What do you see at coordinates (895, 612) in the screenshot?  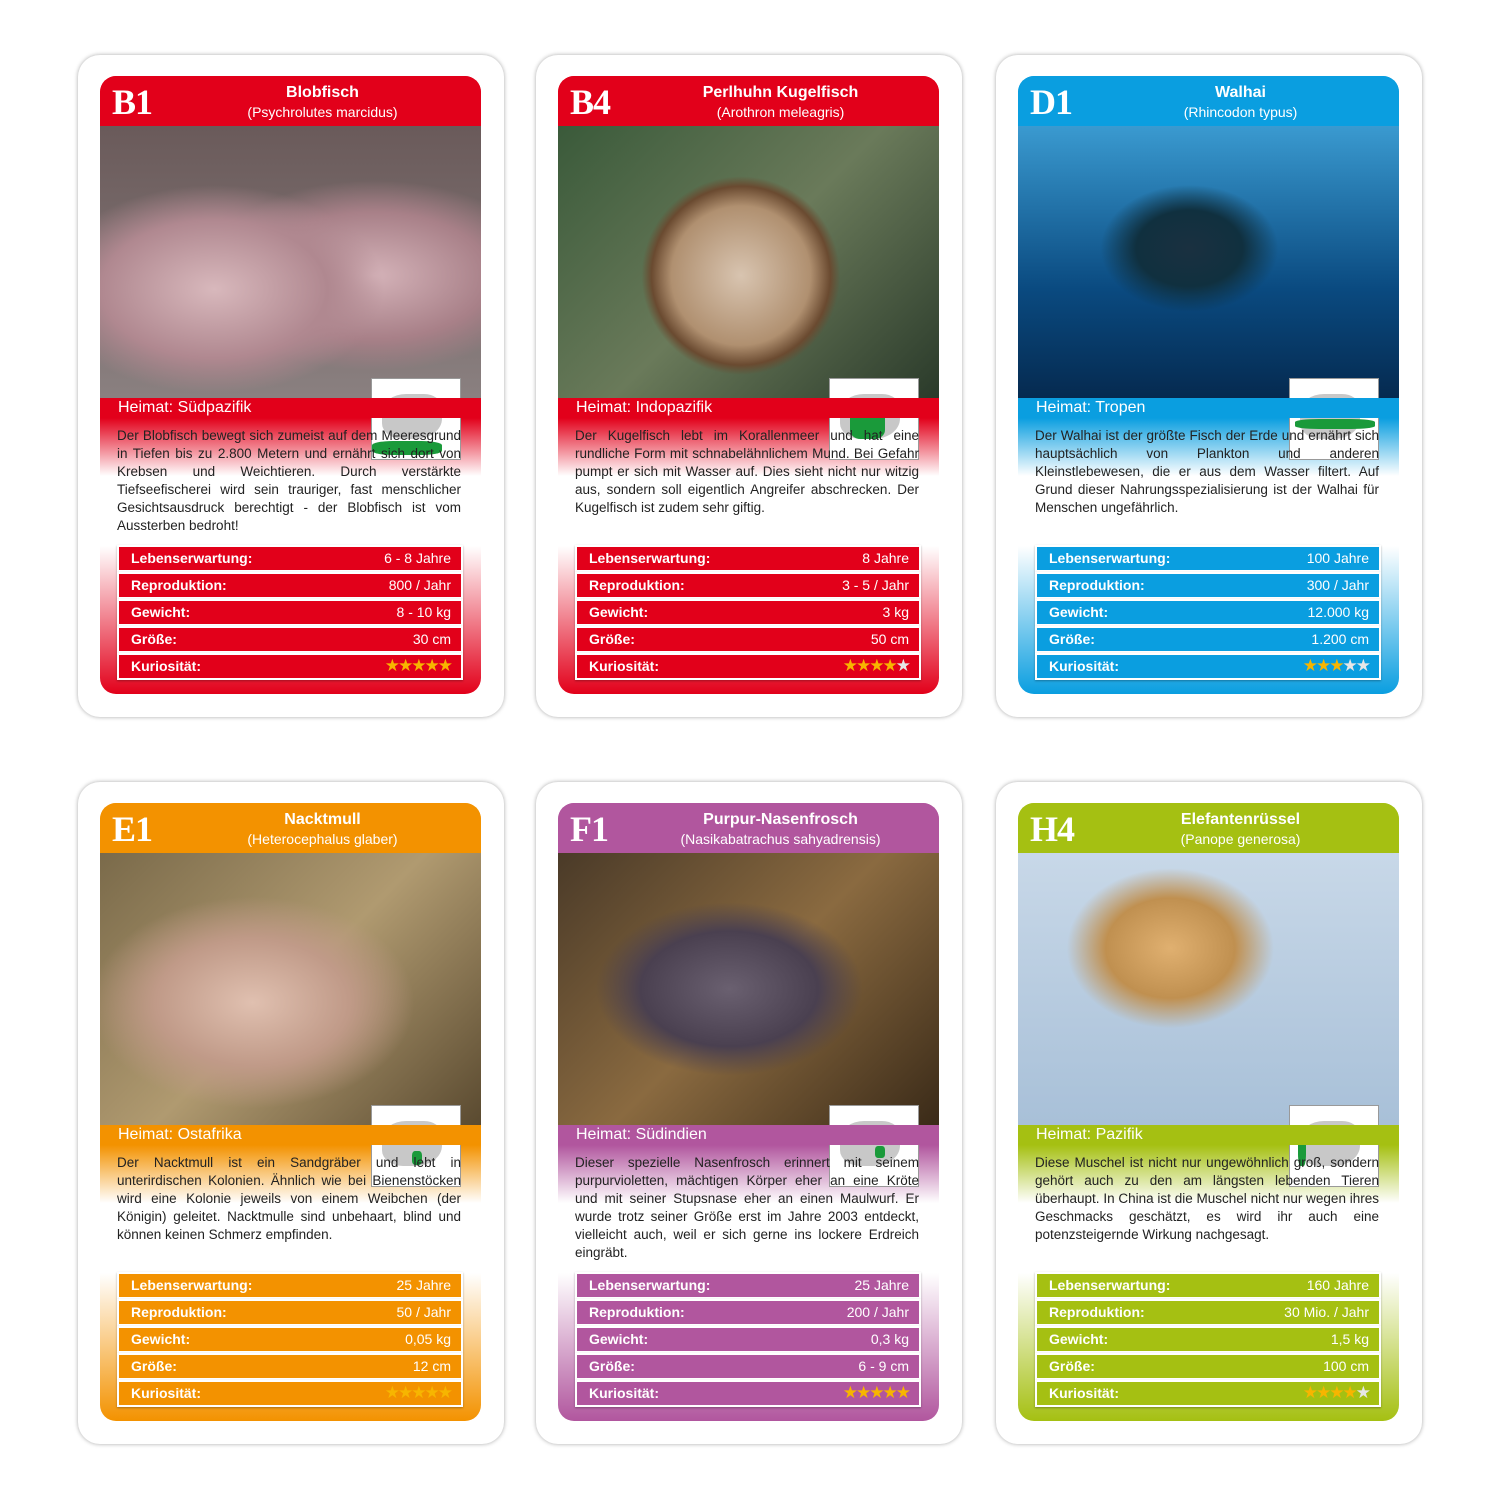 I see `stat-value: 3 kg` at bounding box center [895, 612].